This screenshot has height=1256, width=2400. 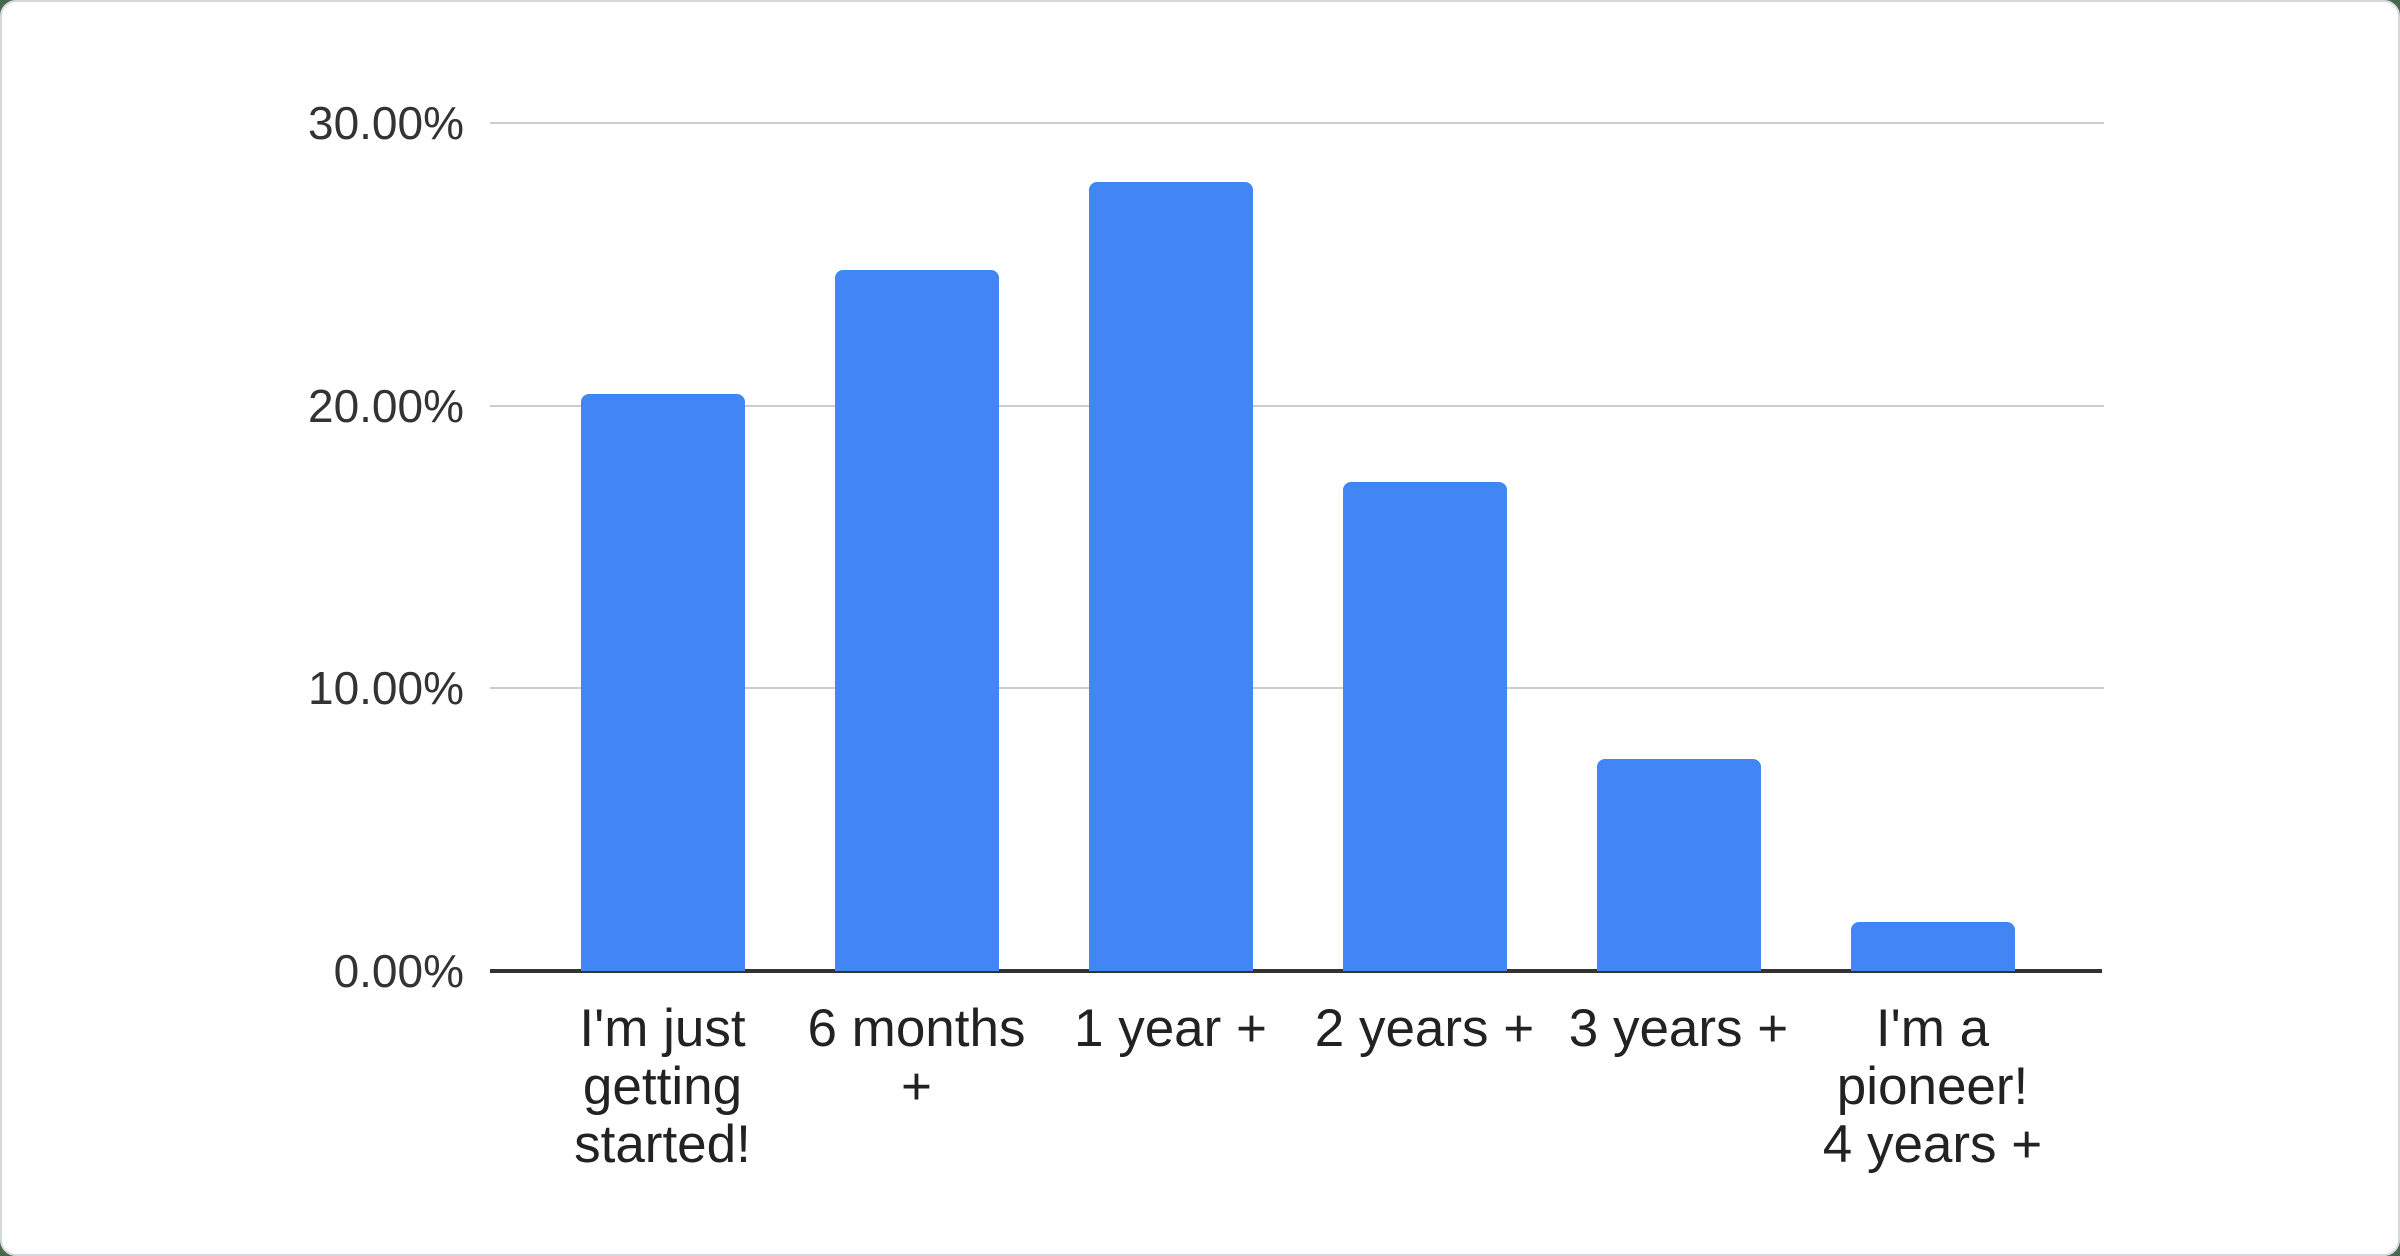 I want to click on x-axis-label-4: 2 years +, so click(x=1424, y=1028).